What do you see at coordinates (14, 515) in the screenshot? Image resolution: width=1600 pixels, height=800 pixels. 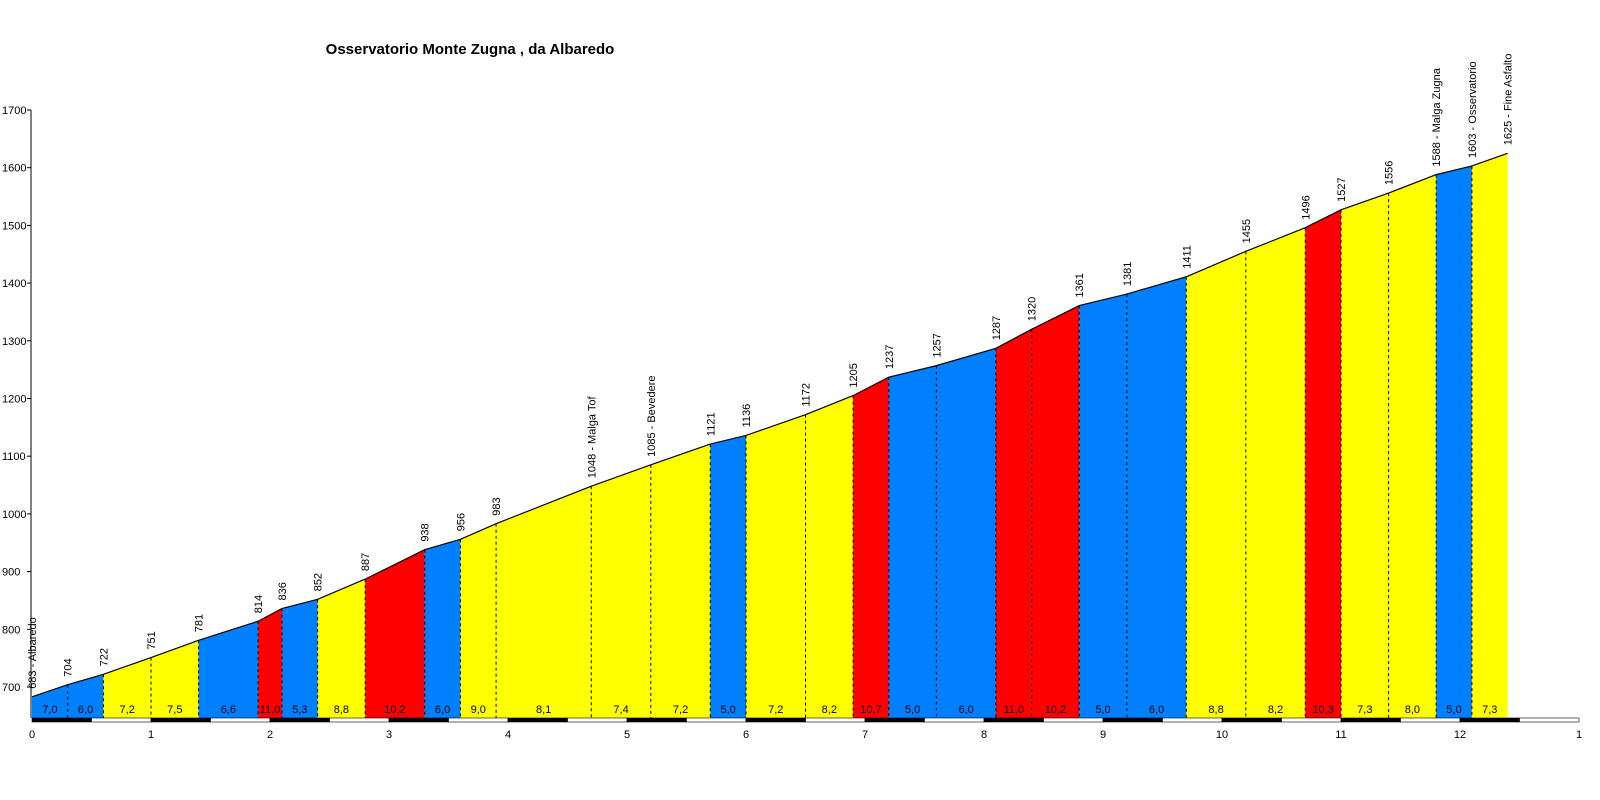 I see `y-tick-label: 1000` at bounding box center [14, 515].